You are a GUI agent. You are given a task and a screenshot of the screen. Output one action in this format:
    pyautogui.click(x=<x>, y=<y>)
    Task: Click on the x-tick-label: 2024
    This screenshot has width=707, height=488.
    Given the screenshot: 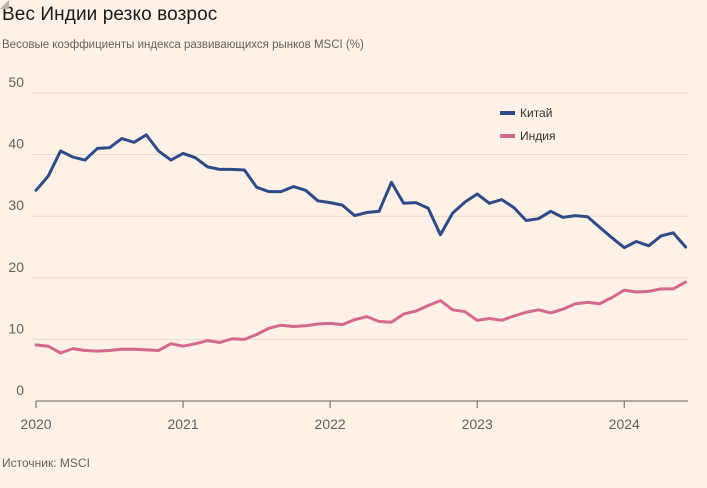 What is the action you would take?
    pyautogui.click(x=624, y=424)
    